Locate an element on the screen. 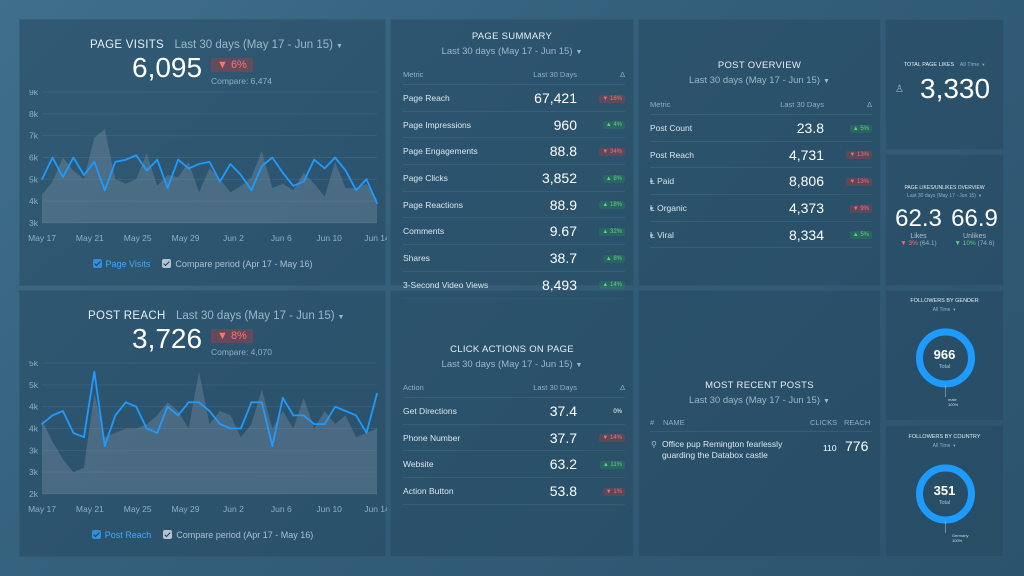 The width and height of the screenshot is (1024, 576). col-clicks: CLICKS is located at coordinates (824, 422).